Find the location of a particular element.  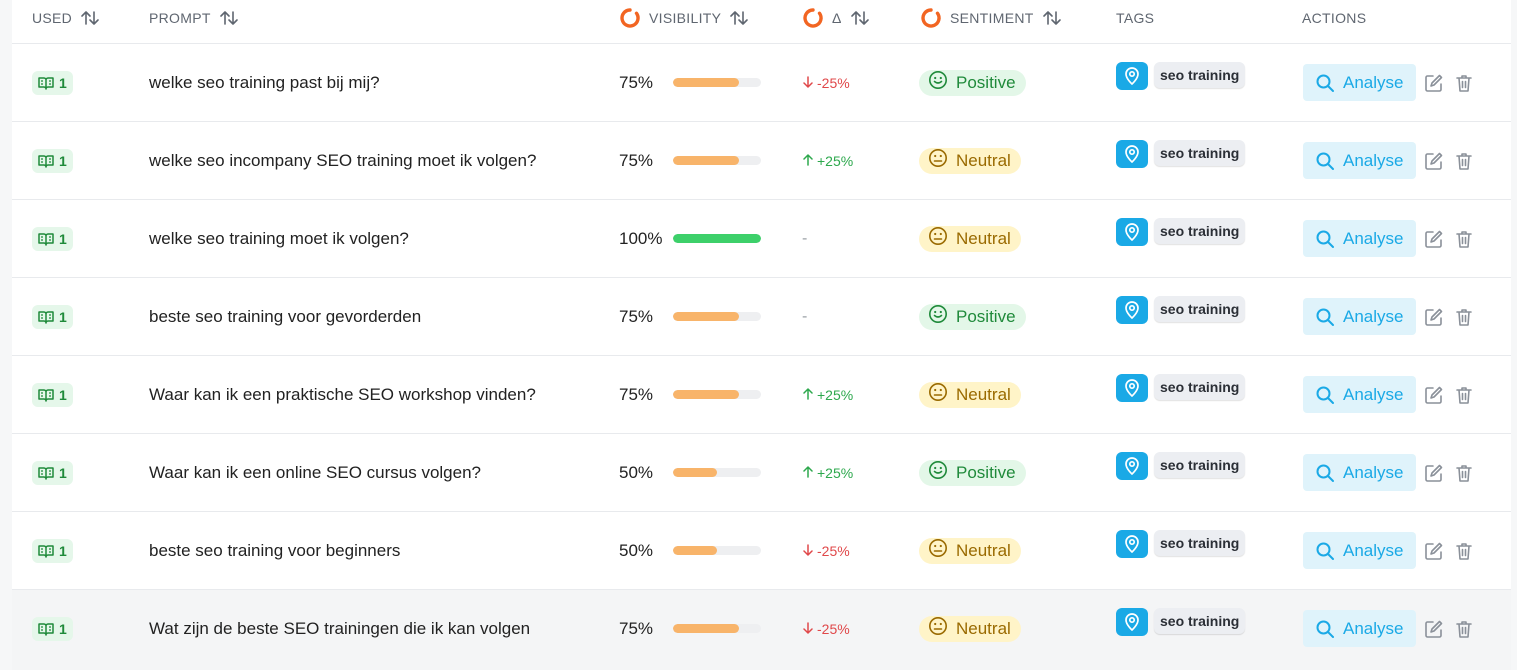

visibility-percent: 50% is located at coordinates (636, 472).